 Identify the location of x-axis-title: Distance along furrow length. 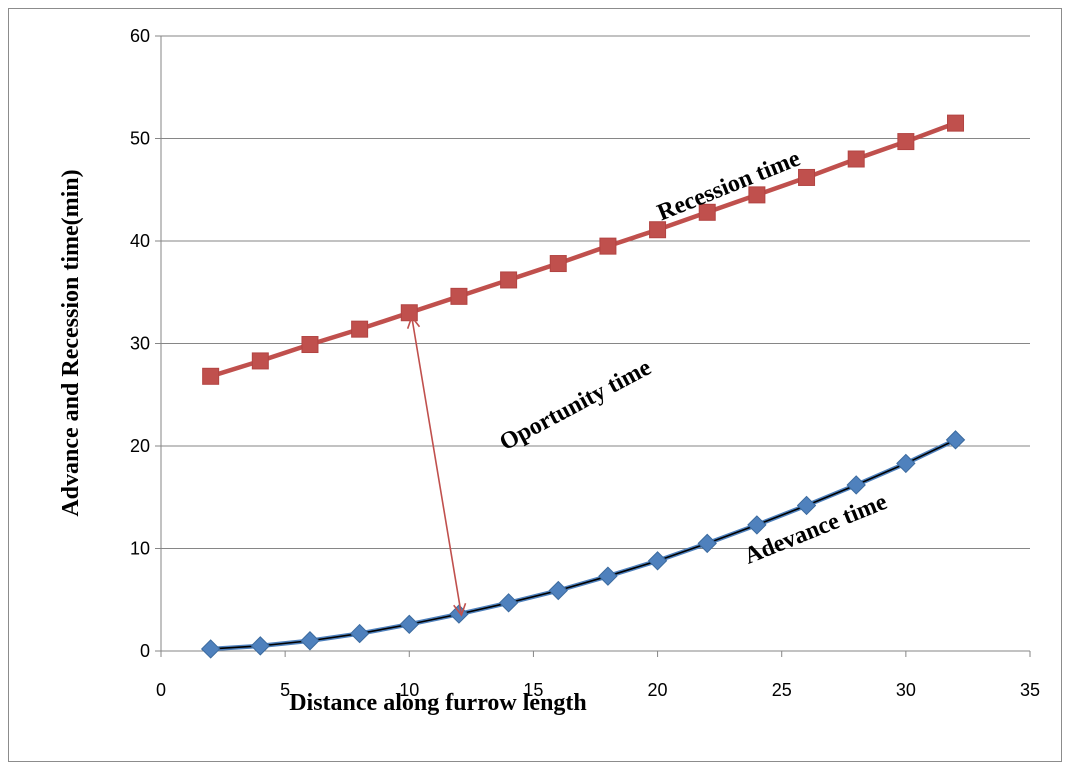
(438, 703).